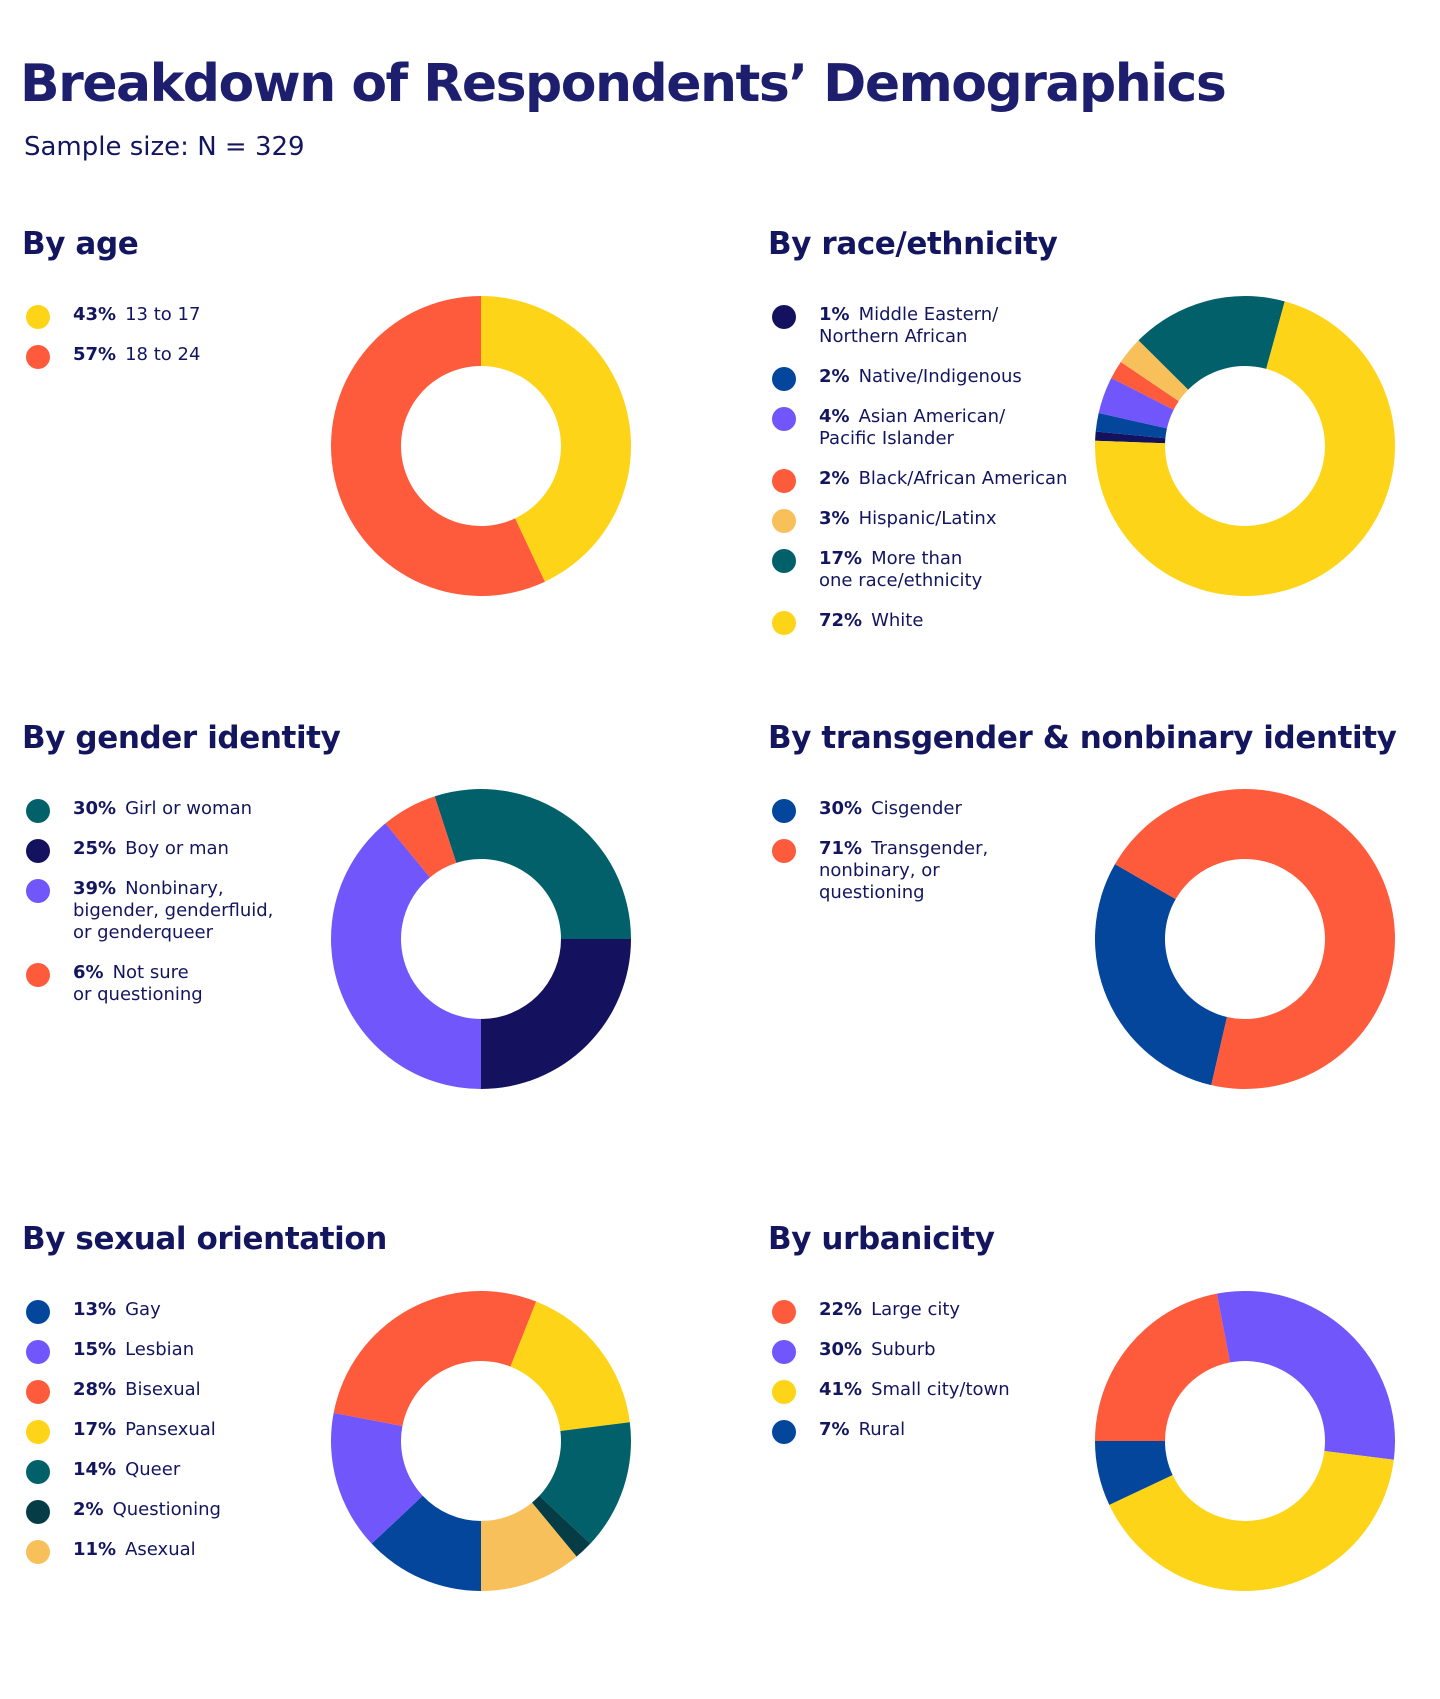 This screenshot has height=1699, width=1440. What do you see at coordinates (834, 416) in the screenshot?
I see `legend-percent: 4%` at bounding box center [834, 416].